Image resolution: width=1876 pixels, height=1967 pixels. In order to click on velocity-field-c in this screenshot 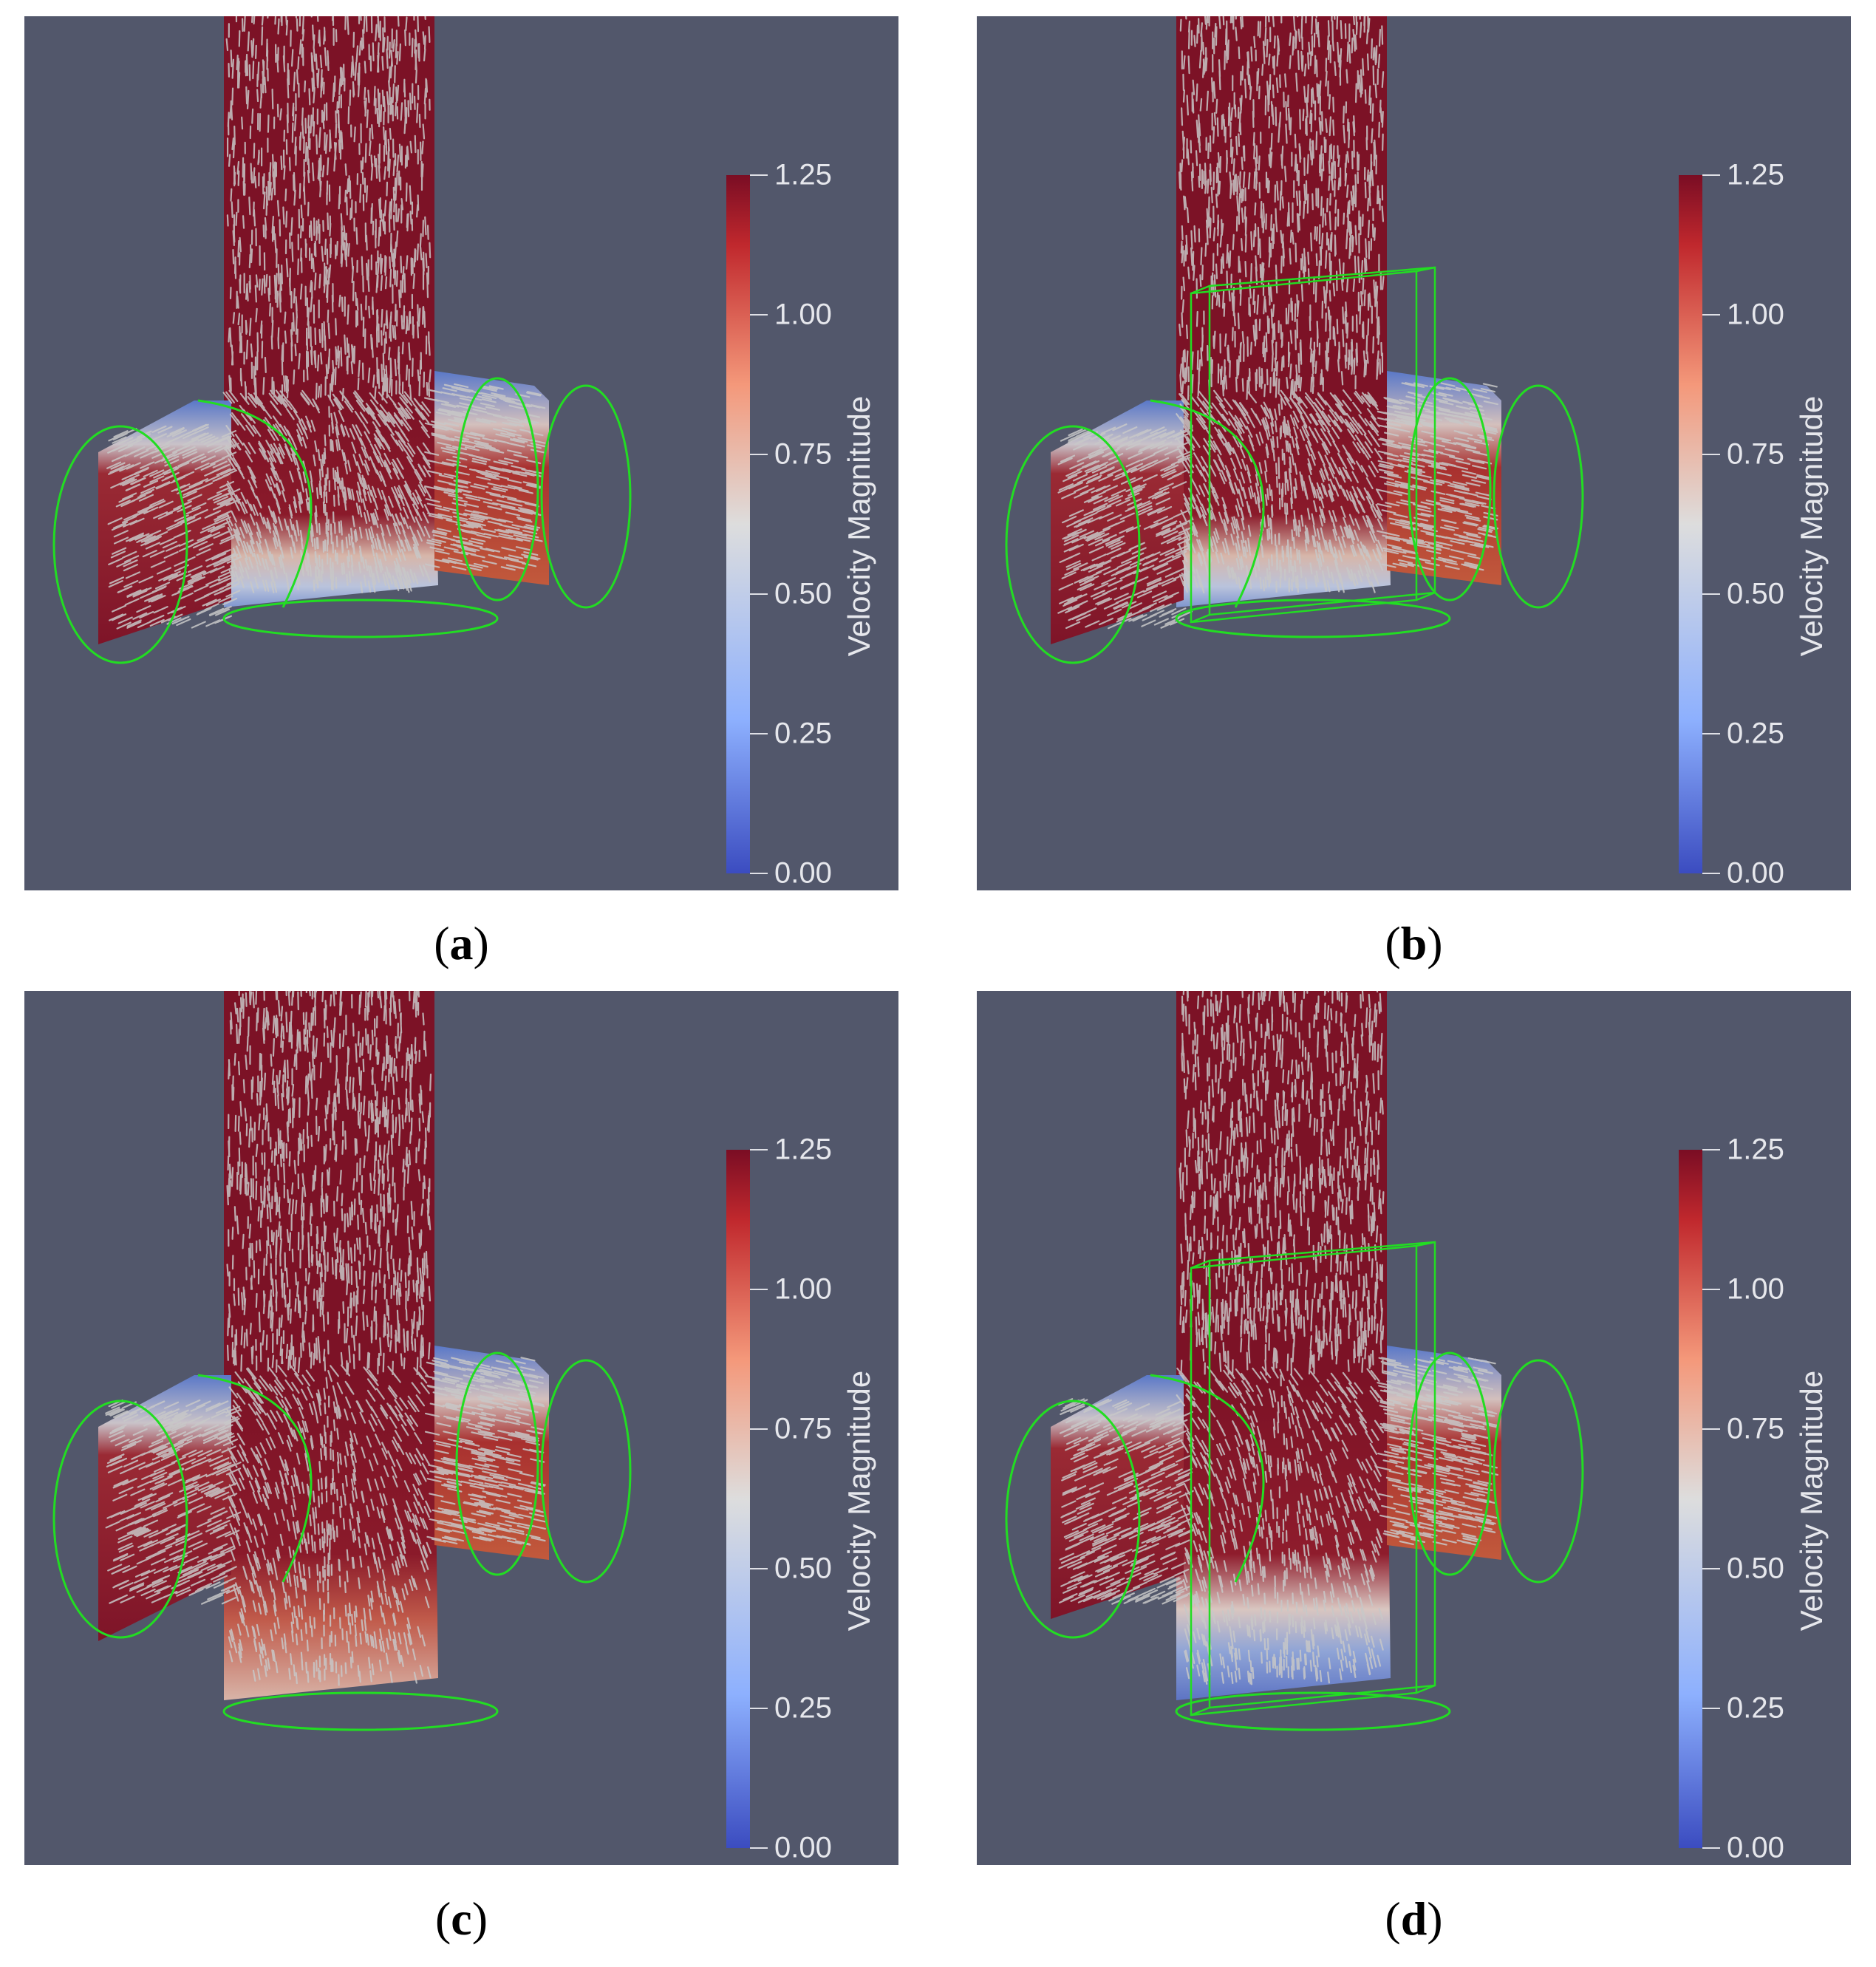, I will do `click(342, 1361)`.